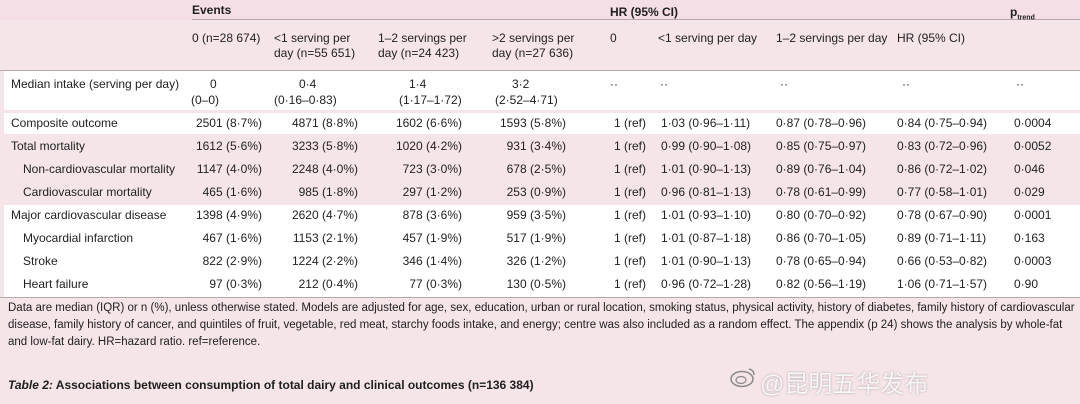  I want to click on events-cell: 326 (1·2%), so click(536, 261).